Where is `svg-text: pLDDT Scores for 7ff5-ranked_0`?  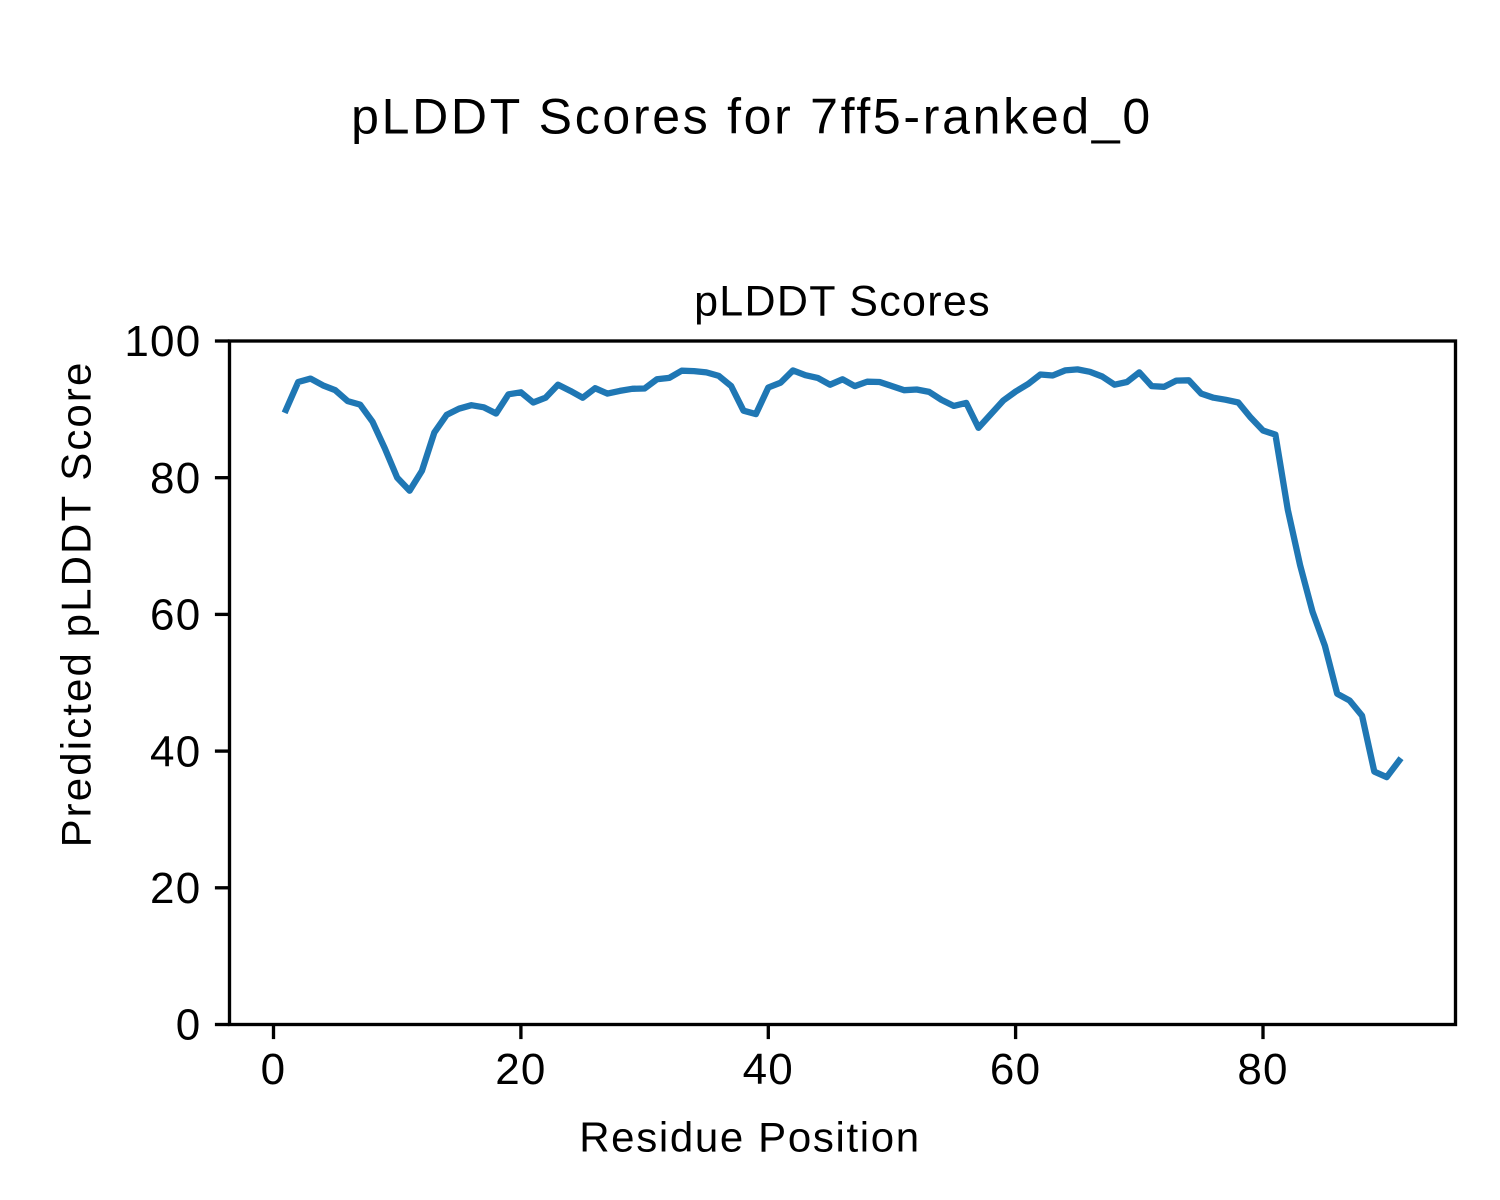
svg-text: pLDDT Scores for 7ff5-ranked_0 is located at coordinates (752, 117).